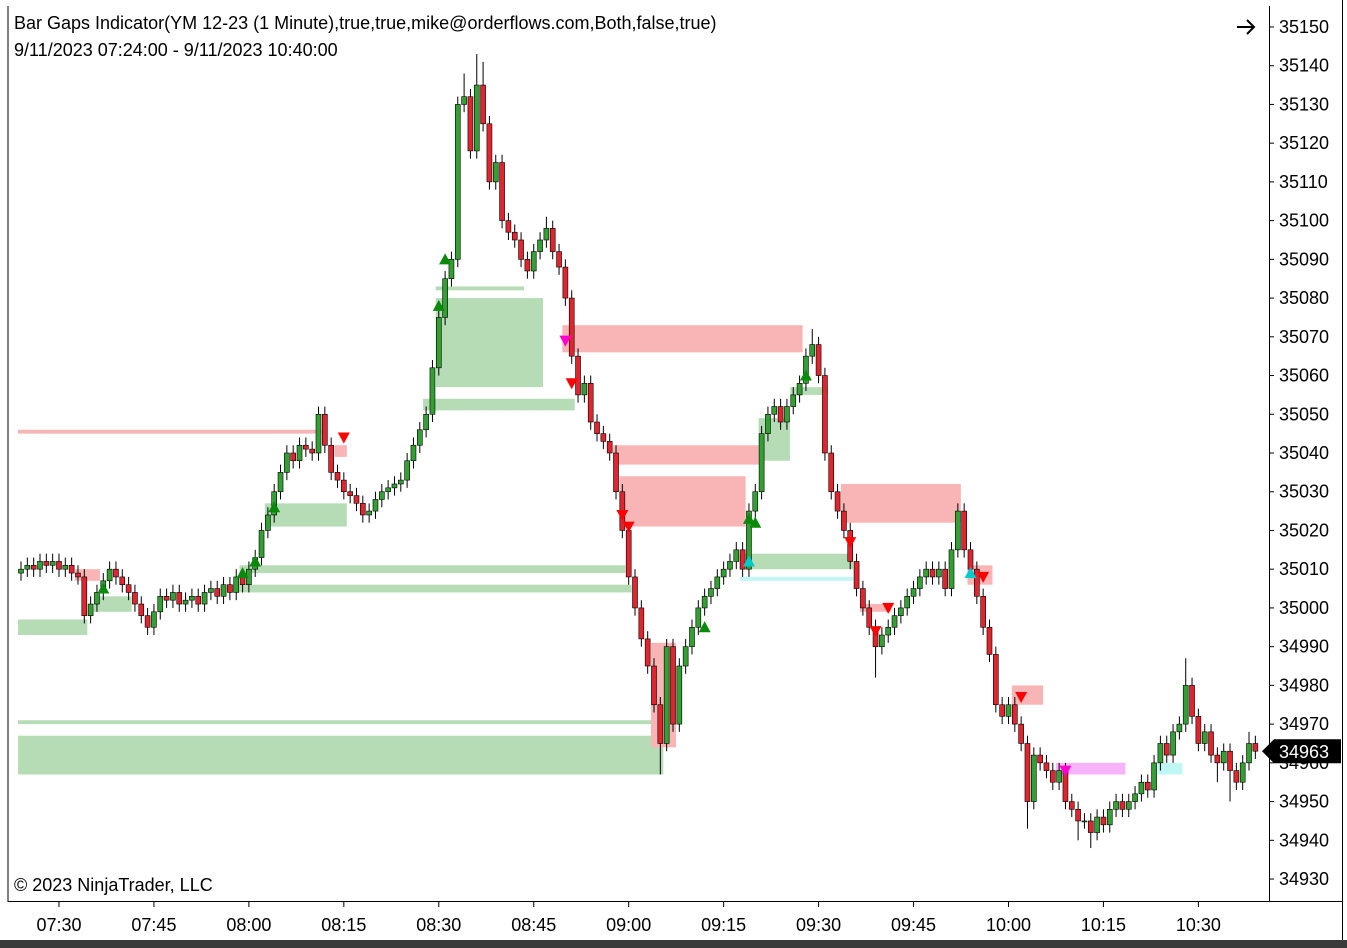 Image resolution: width=1347 pixels, height=948 pixels. What do you see at coordinates (1304, 685) in the screenshot?
I see `y-tick-label: 34980` at bounding box center [1304, 685].